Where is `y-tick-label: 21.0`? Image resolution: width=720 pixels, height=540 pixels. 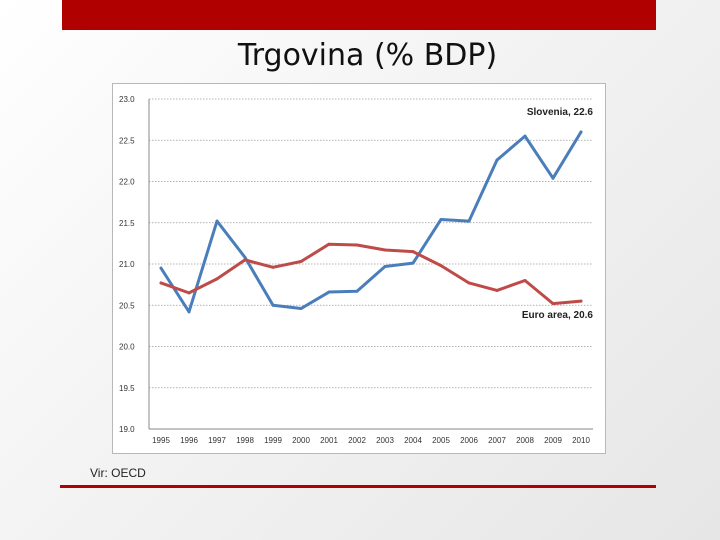 y-tick-label: 21.0 is located at coordinates (127, 264).